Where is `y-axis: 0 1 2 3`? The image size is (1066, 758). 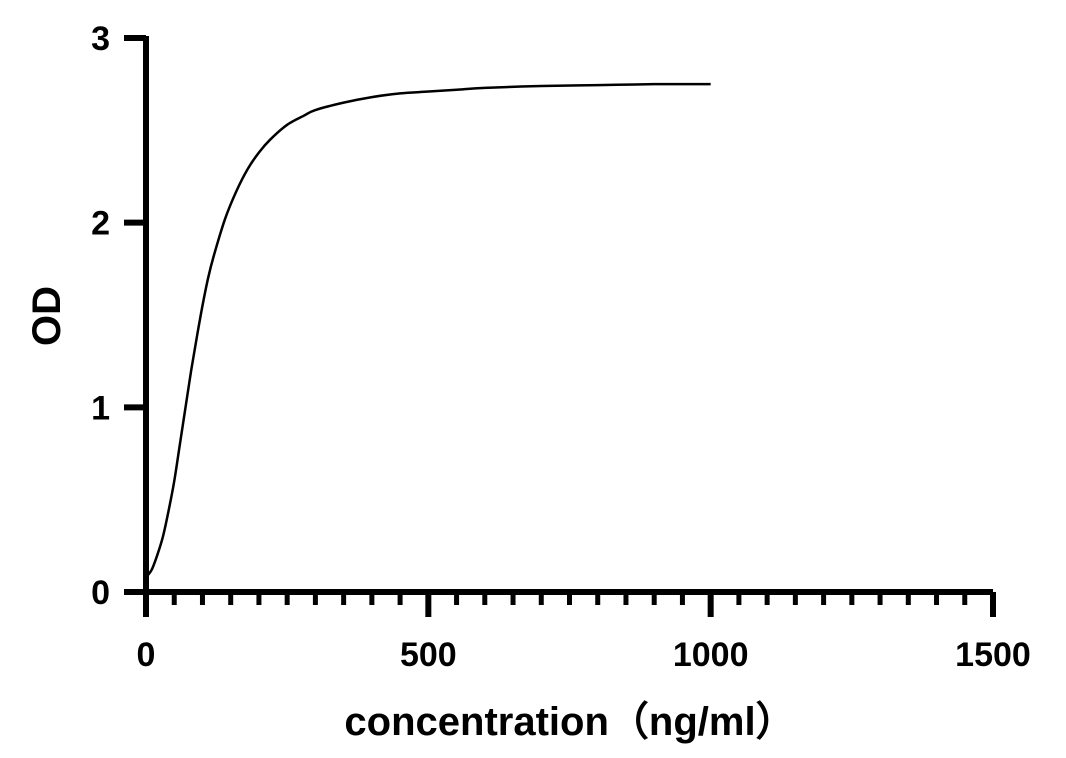 y-axis: 0 1 2 3 is located at coordinates (120, 318).